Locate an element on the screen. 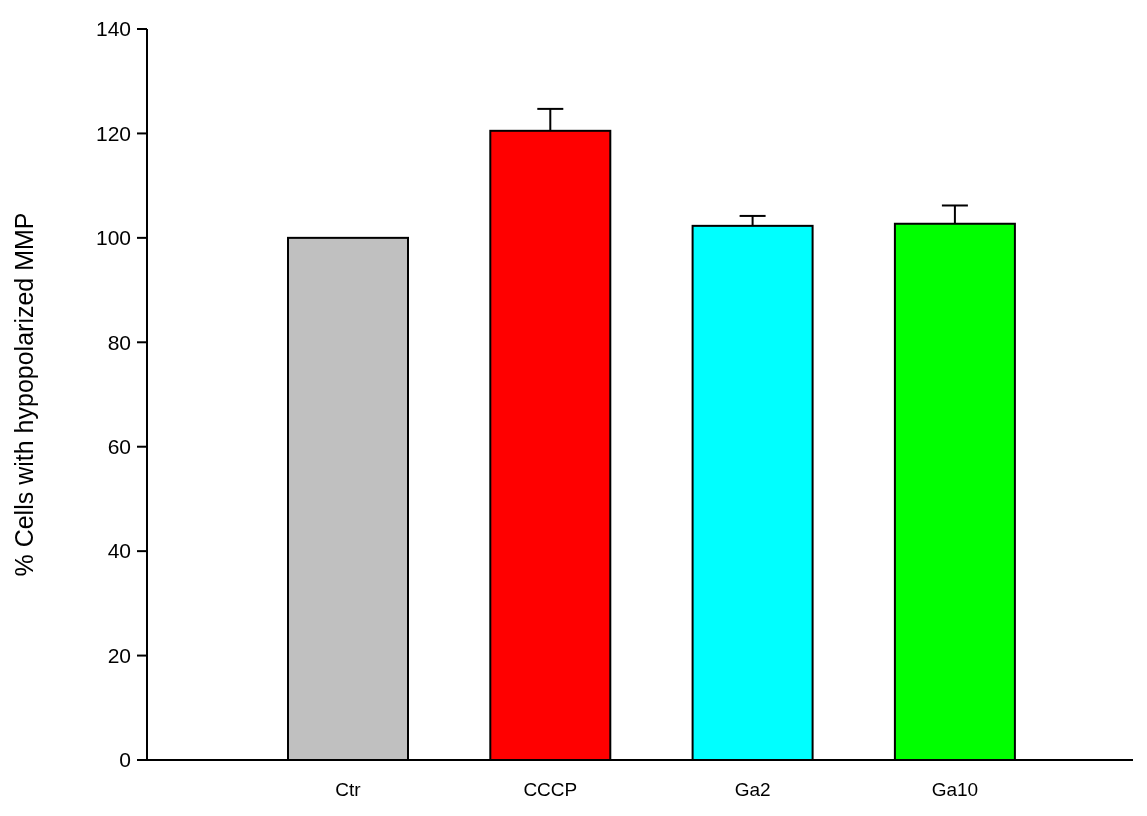 This screenshot has width=1147, height=816. x-tick-label: Ga2 is located at coordinates (752, 789).